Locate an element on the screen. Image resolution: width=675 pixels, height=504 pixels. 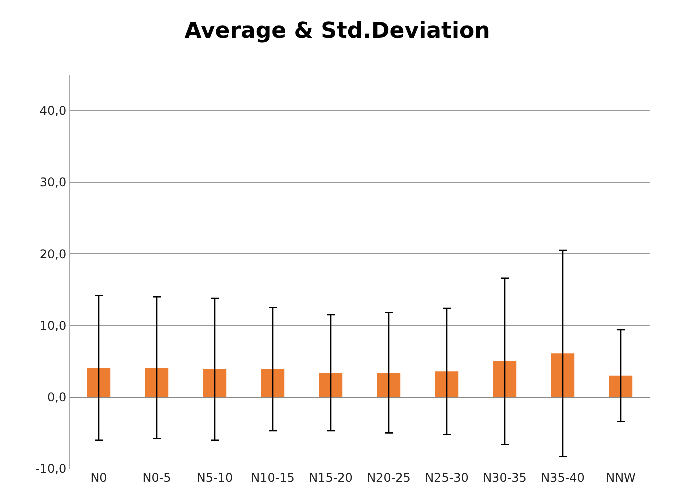
y-tick-label: 20,0 is located at coordinates (53, 254).